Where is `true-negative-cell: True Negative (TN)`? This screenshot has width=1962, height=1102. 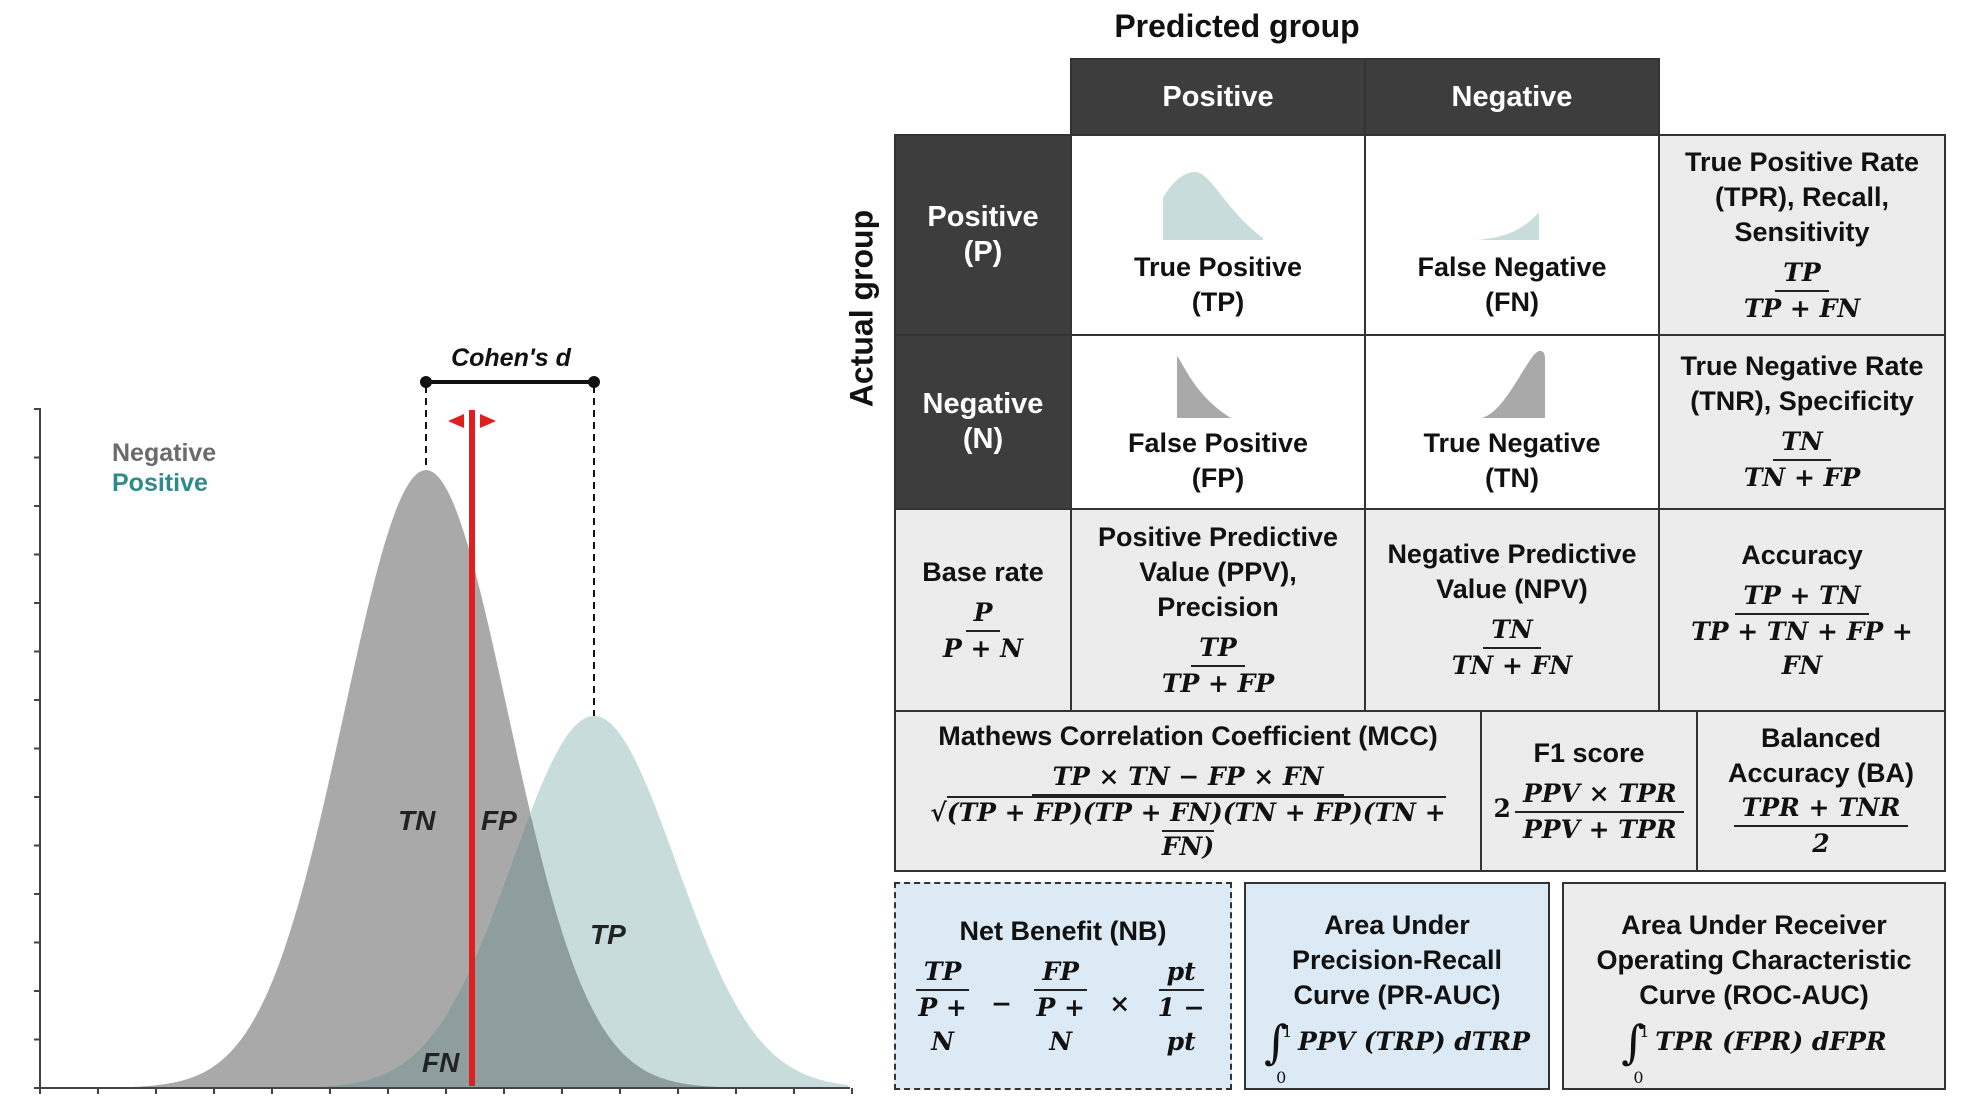
true-negative-cell: True Negative (TN) is located at coordinates (1512, 422).